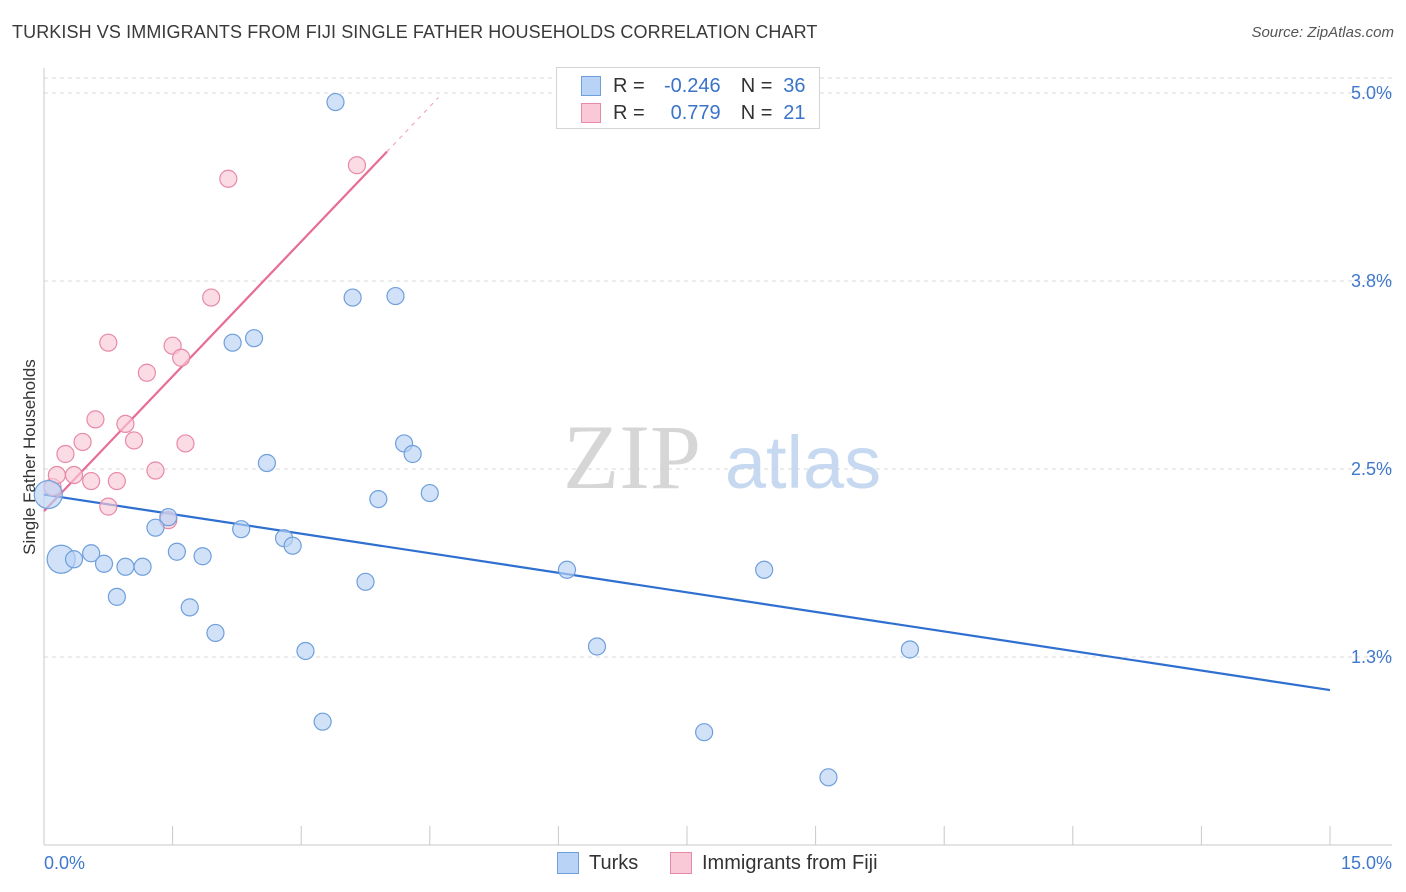  What do you see at coordinates (591, 113) in the screenshot?
I see `legend-swatch-fiji` at bounding box center [591, 113].